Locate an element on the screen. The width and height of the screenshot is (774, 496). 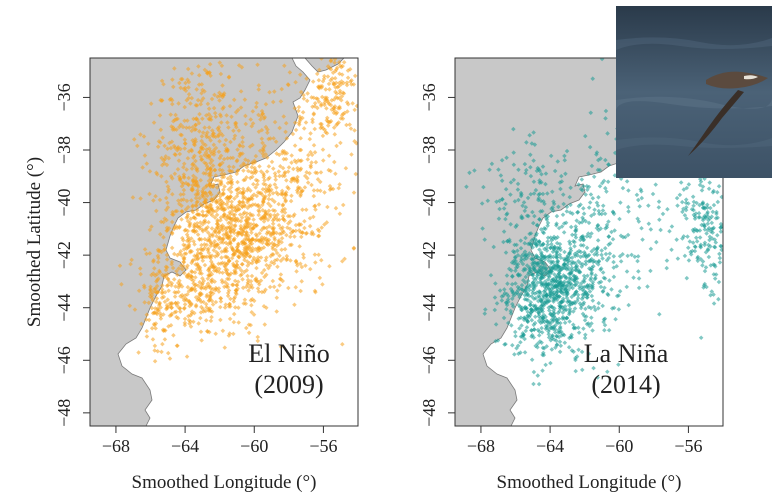
y-tick-label: −48 is located at coordinates (429, 413).